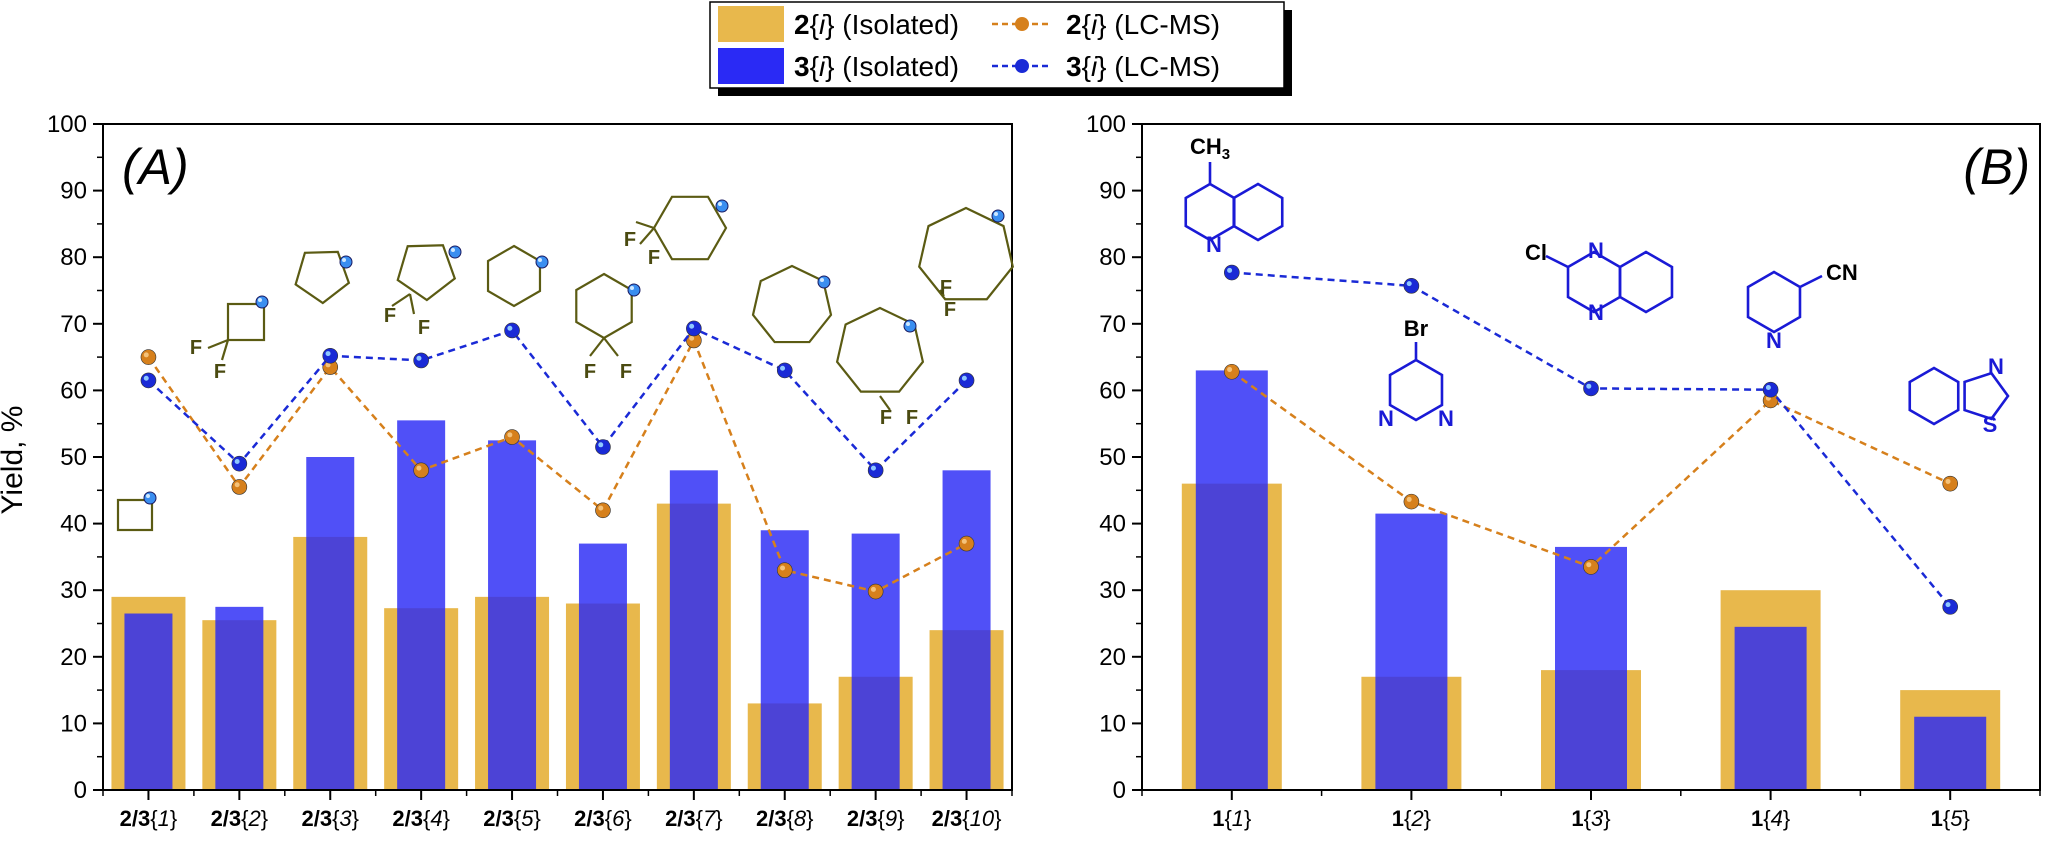 The height and width of the screenshot is (843, 2048). I want to click on panel-a-ytick-30: 30, so click(73, 590).